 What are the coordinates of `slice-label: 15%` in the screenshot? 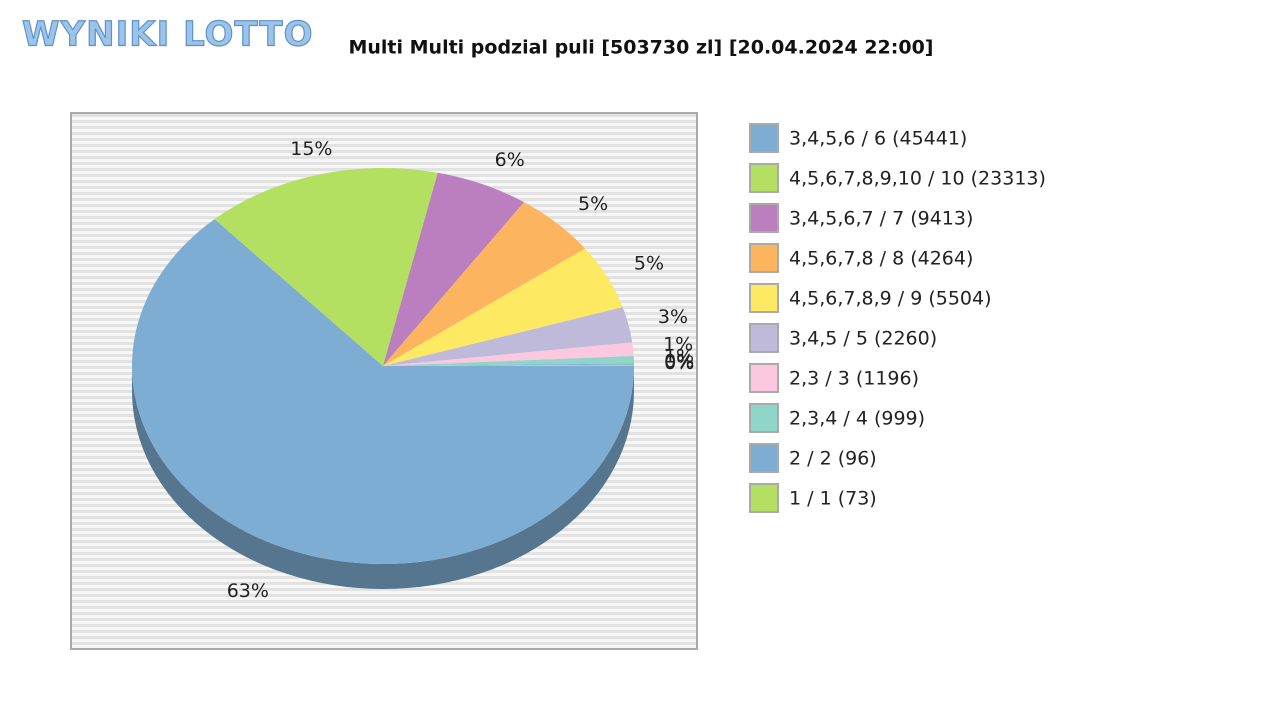 It's located at (311, 149).